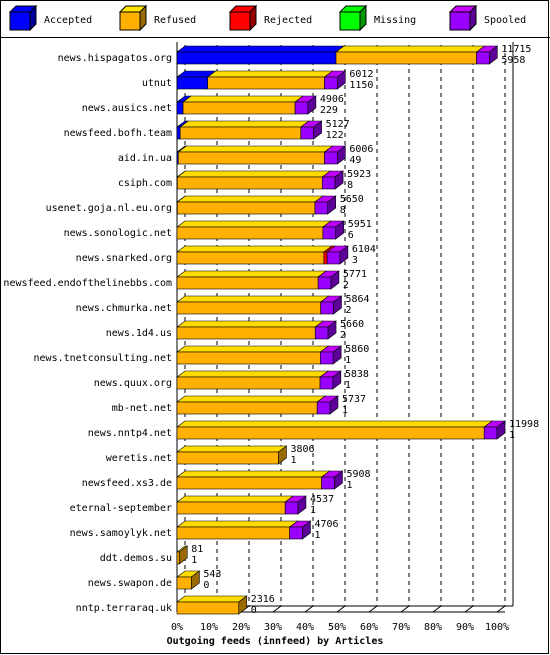 Image resolution: width=550 pixels, height=655 pixels. What do you see at coordinates (130, 433) in the screenshot?
I see `y-tick-label: news.nntp4.net` at bounding box center [130, 433].